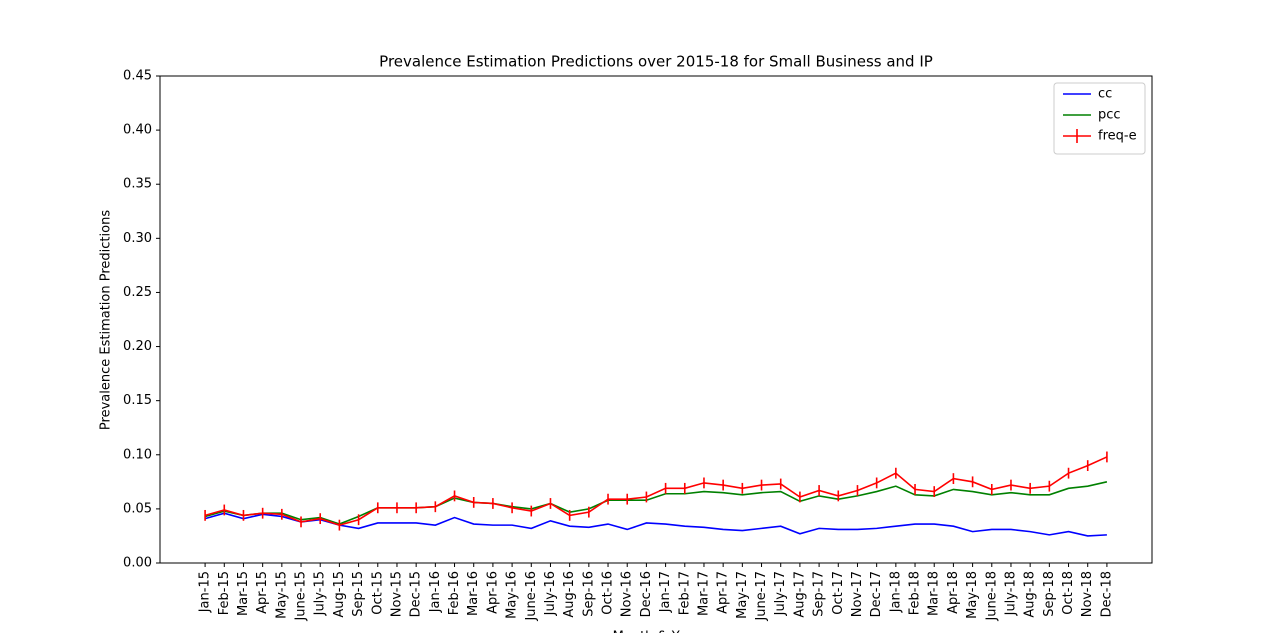 The width and height of the screenshot is (1280, 633). What do you see at coordinates (819, 594) in the screenshot?
I see `x-tick-label: Sep-17` at bounding box center [819, 594].